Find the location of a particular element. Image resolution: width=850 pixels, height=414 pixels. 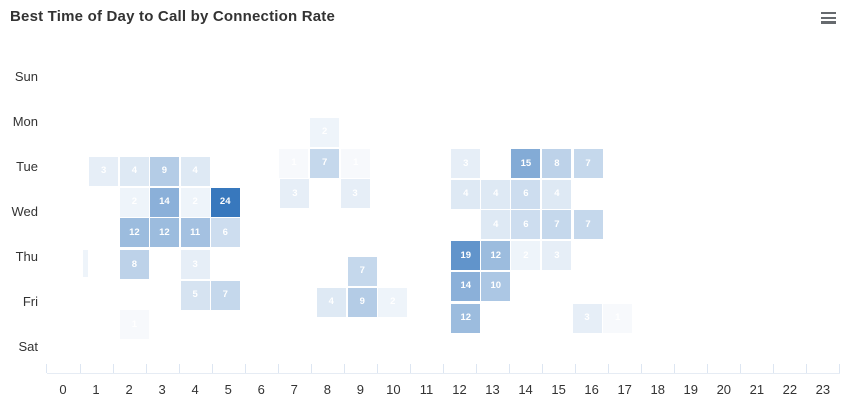

heatmap-cell: 24 is located at coordinates (225, 202).